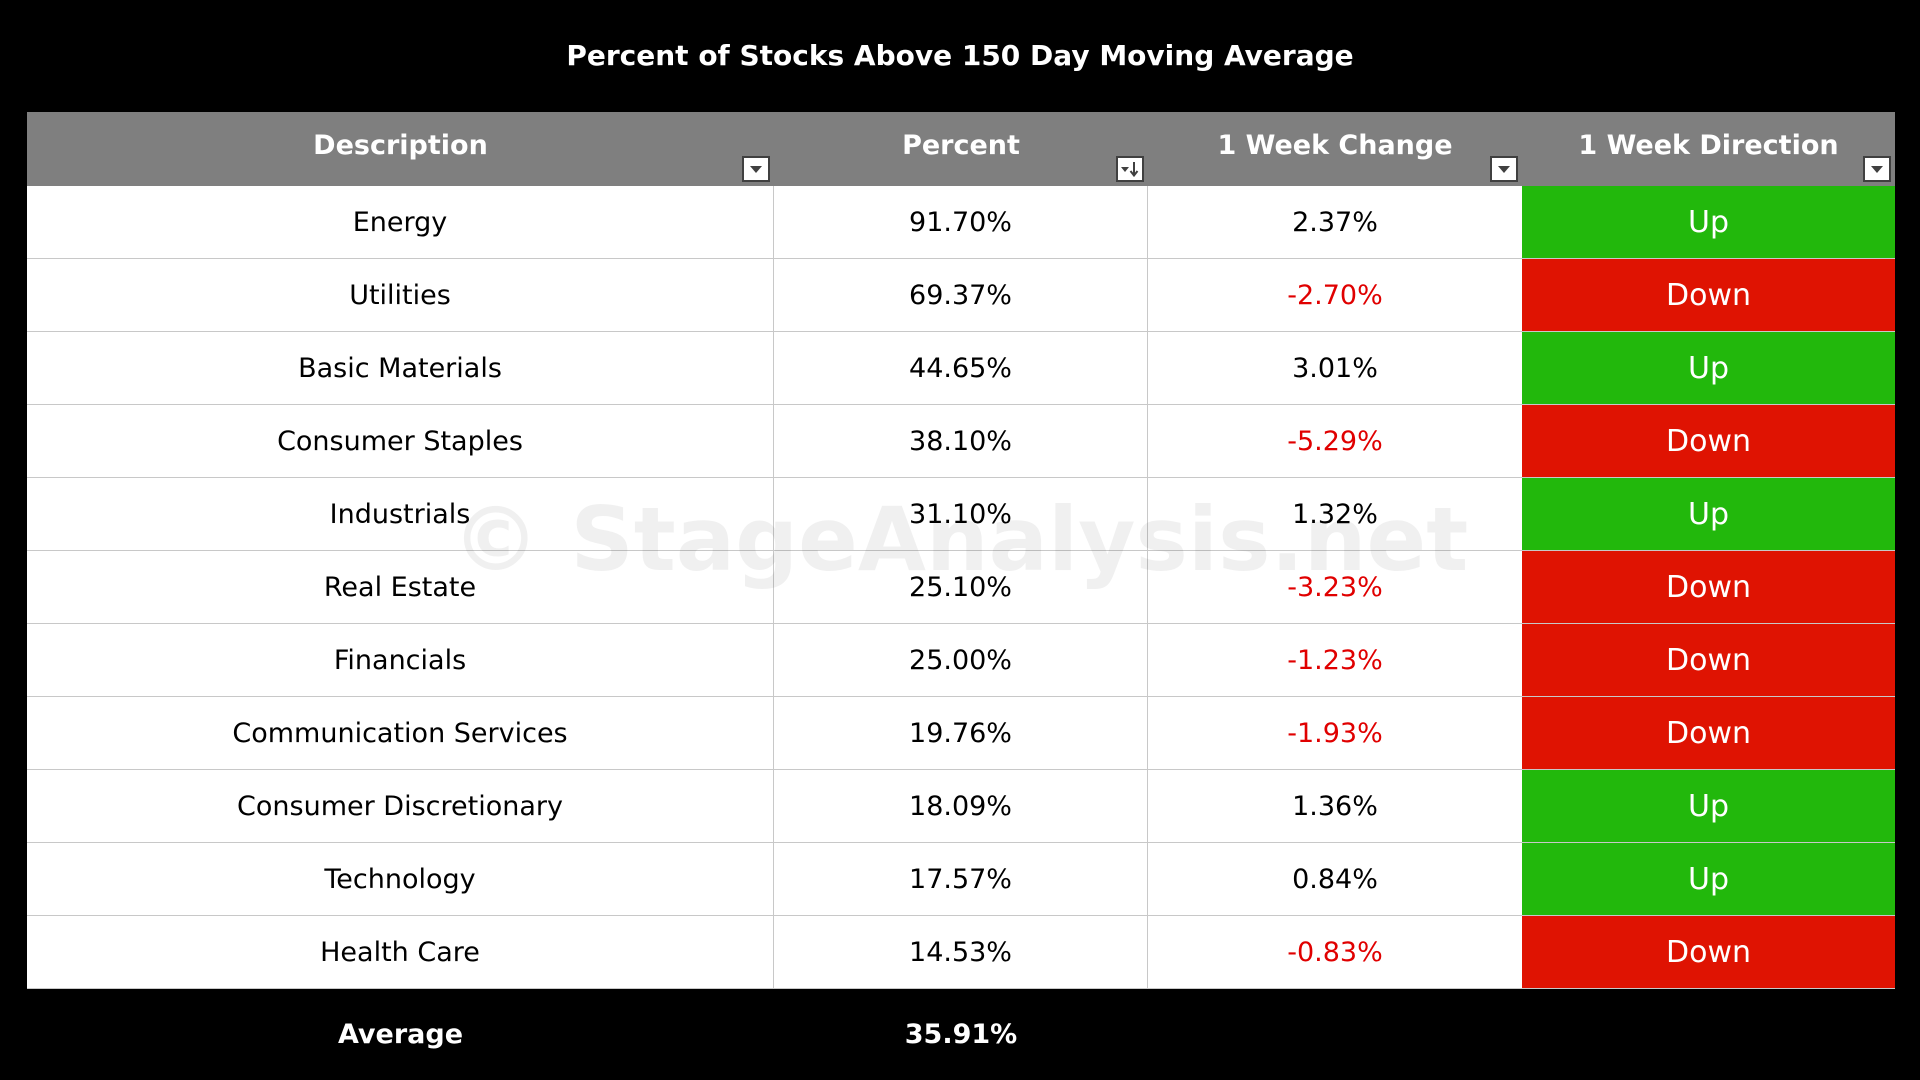  Describe the element at coordinates (400, 514) in the screenshot. I see `cell-description: Industrials` at that location.